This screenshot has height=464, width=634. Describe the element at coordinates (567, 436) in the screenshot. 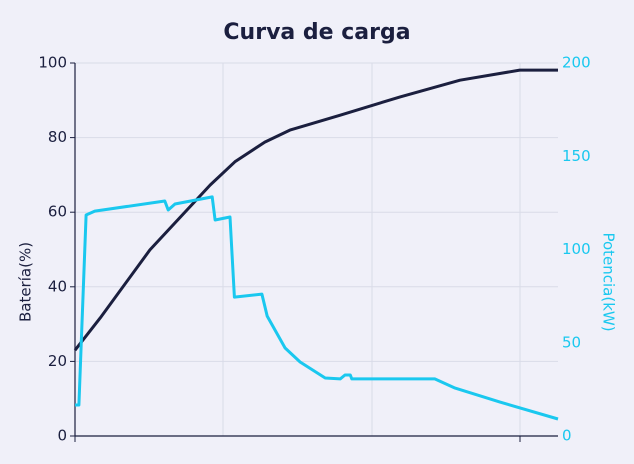

I see `y2-tick-label: 0` at that location.